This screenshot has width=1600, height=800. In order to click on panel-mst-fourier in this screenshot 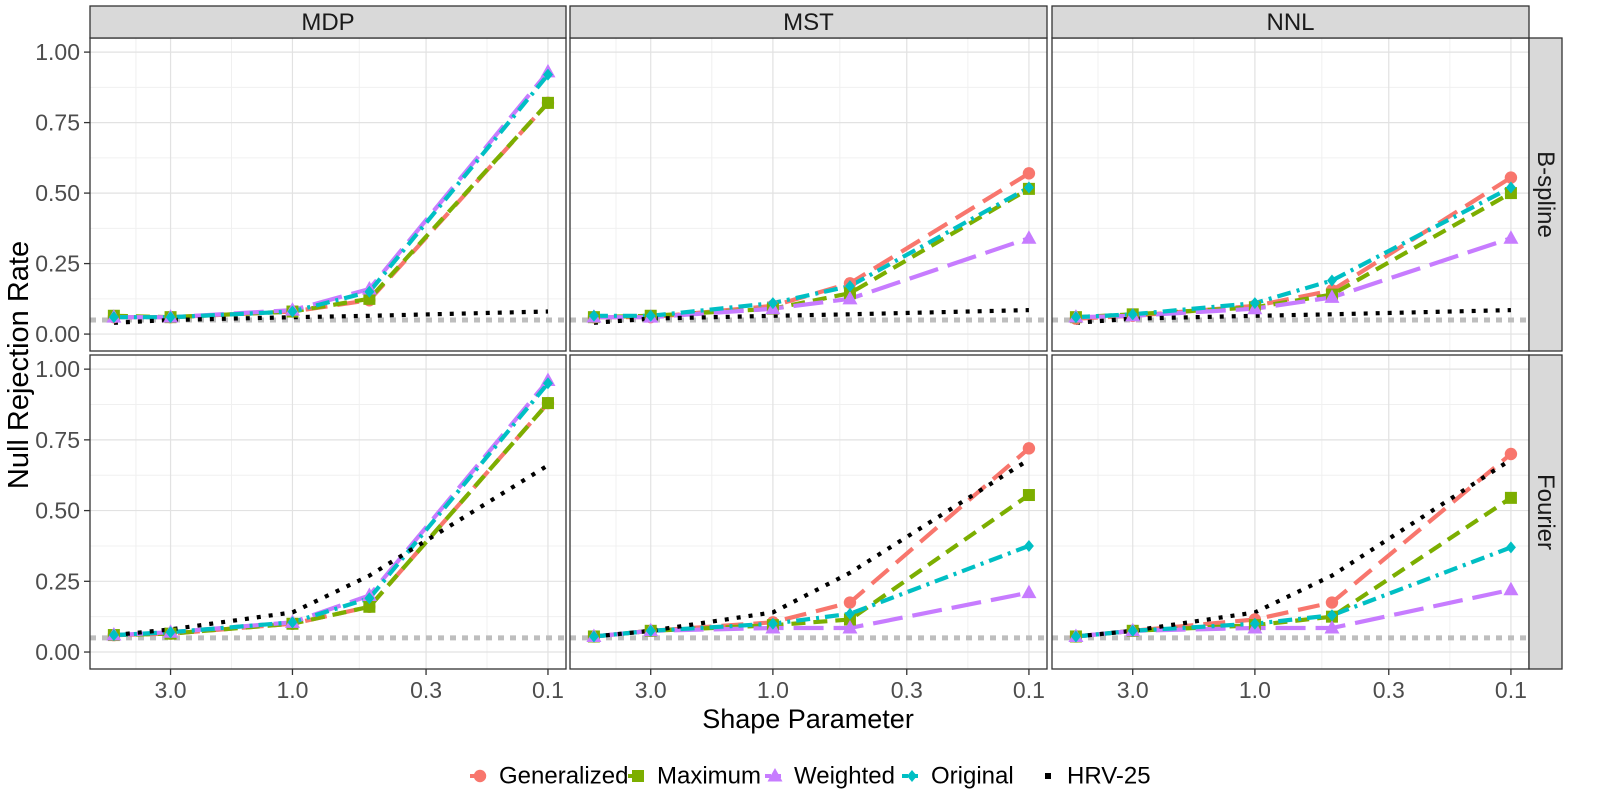, I will do `click(808, 512)`.